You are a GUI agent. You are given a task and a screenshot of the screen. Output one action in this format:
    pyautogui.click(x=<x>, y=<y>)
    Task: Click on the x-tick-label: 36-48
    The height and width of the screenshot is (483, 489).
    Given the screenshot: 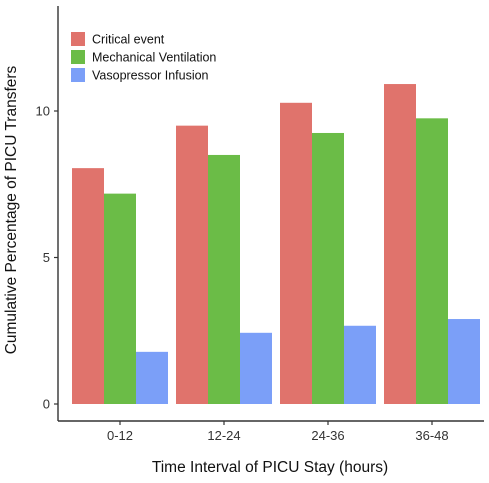 What is the action you would take?
    pyautogui.click(x=431, y=435)
    